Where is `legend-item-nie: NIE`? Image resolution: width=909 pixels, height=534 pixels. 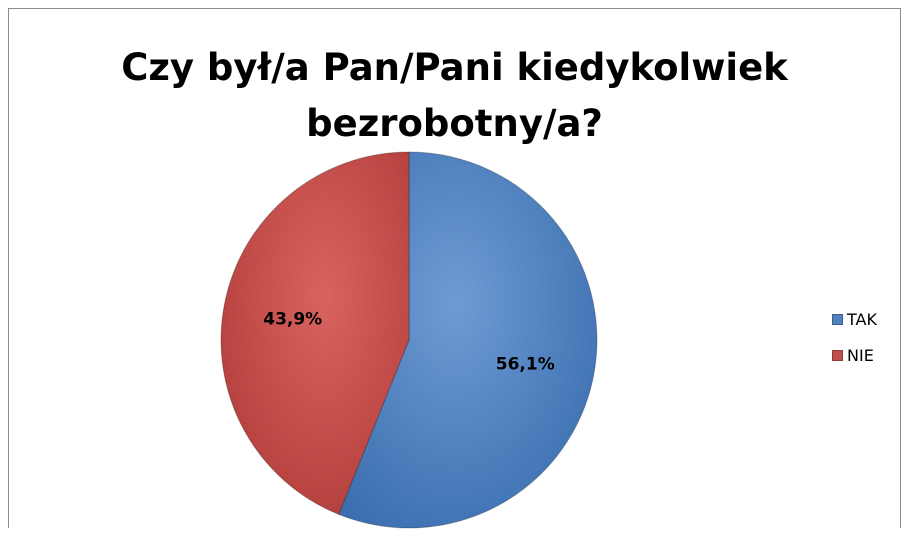
legend-item-nie: NIE is located at coordinates (854, 355).